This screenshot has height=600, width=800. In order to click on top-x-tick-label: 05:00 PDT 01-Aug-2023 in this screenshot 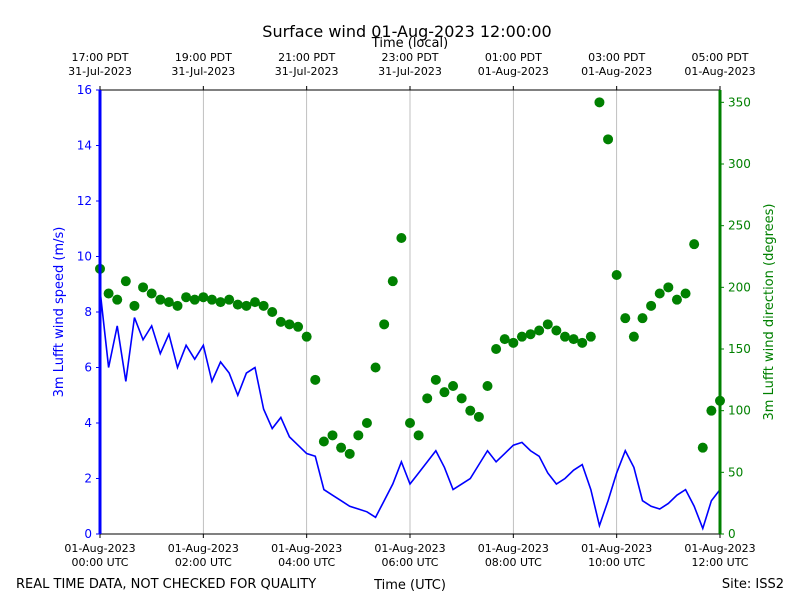, I will do `click(720, 64)`.